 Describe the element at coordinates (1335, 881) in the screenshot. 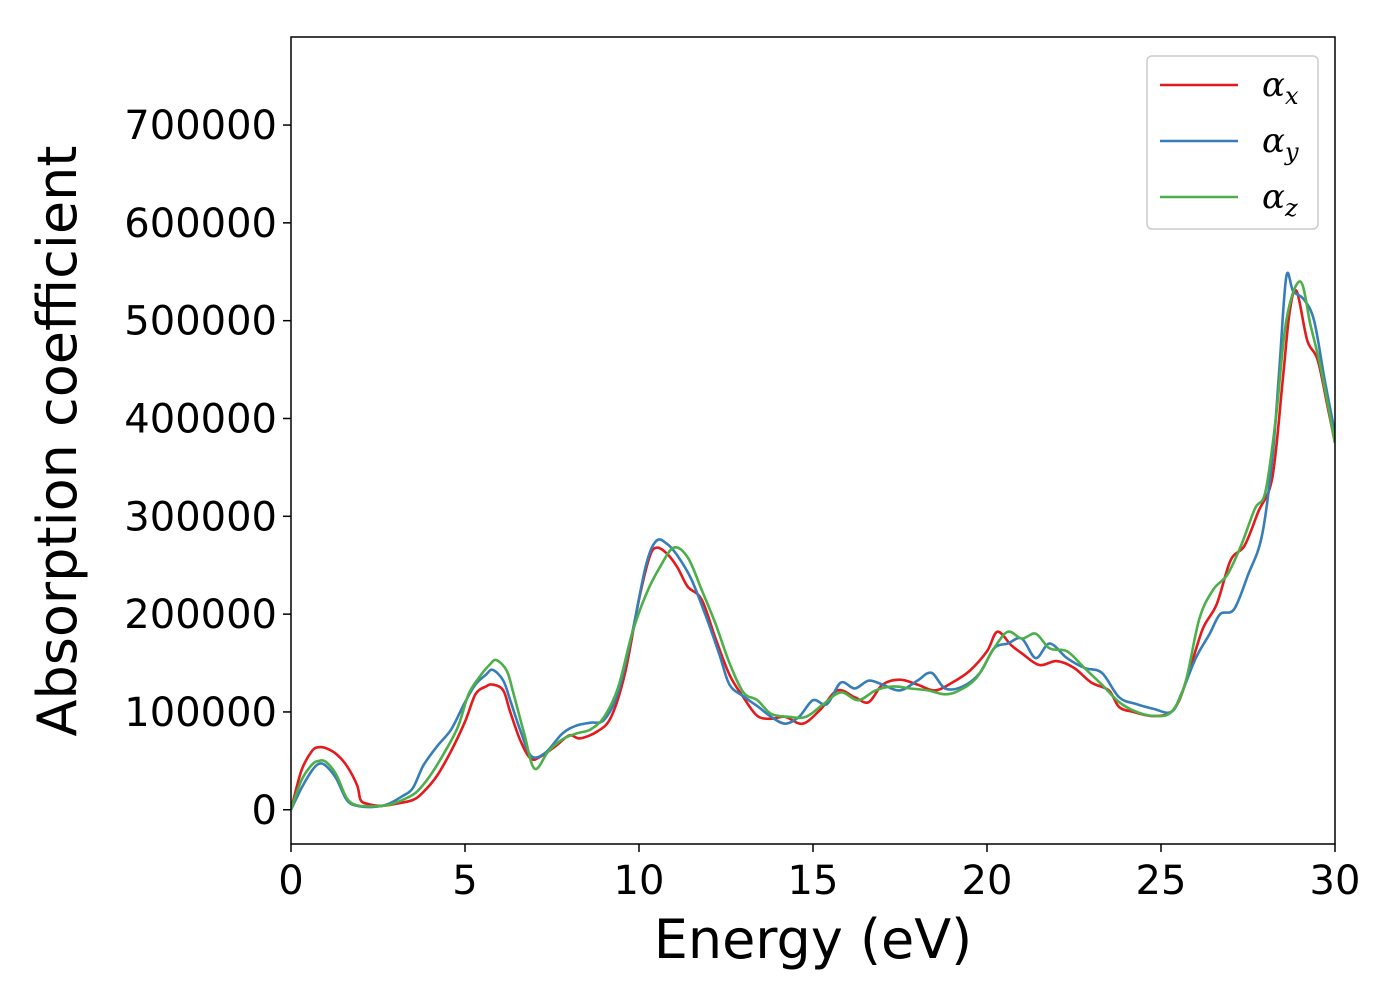

I see `x-tick-label: 30` at that location.